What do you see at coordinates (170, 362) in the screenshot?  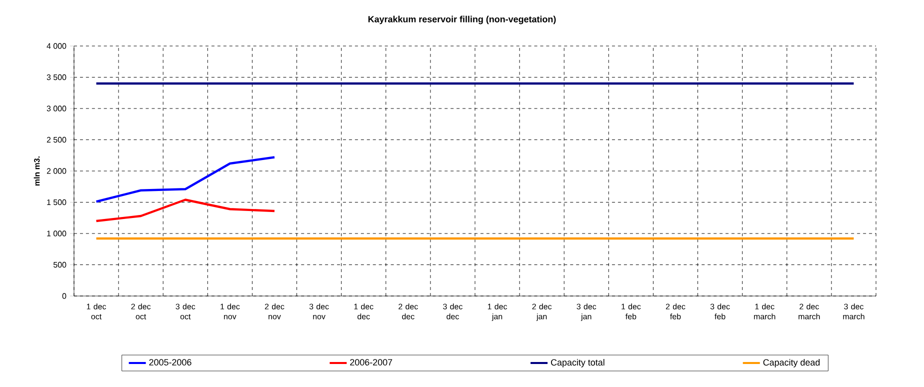 I see `legend-label: 2005-2006` at bounding box center [170, 362].